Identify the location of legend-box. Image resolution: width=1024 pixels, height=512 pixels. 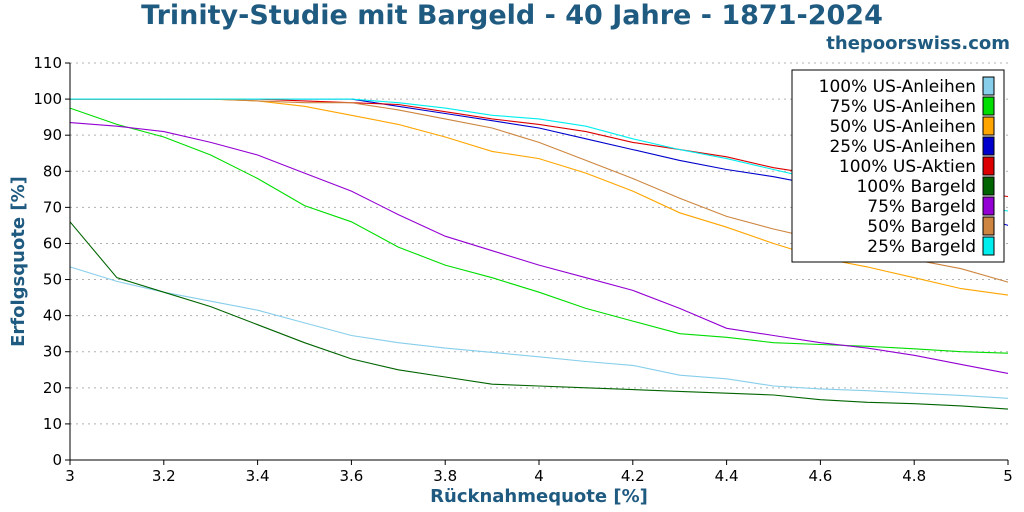
(898, 166).